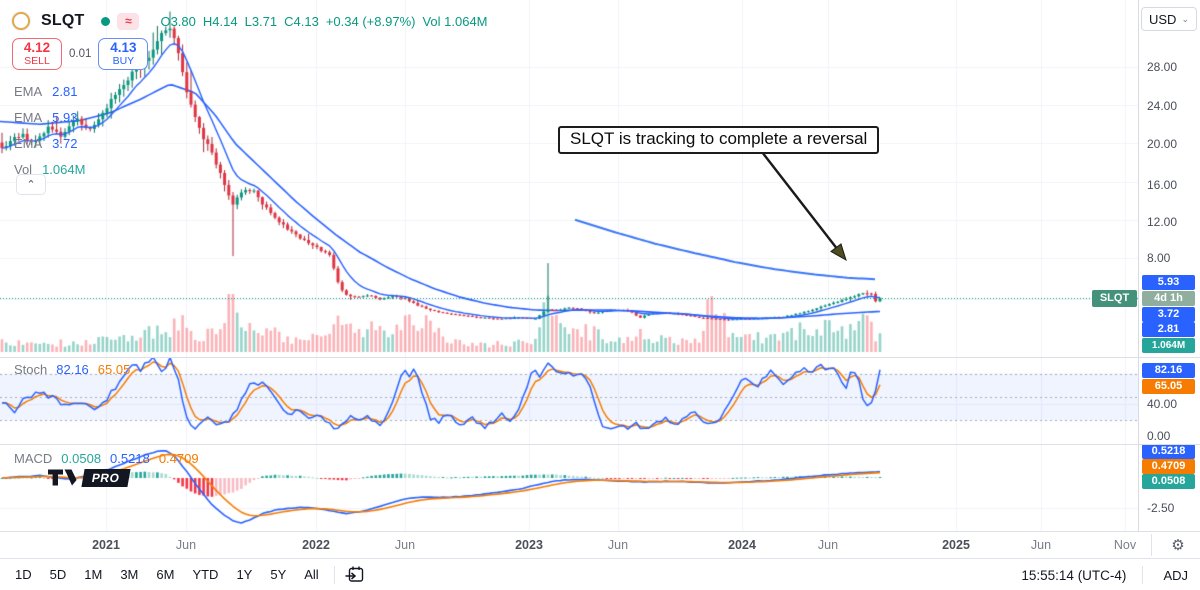 Image resolution: width=1200 pixels, height=590 pixels. I want to click on macd-label: MACD, so click(33, 458).